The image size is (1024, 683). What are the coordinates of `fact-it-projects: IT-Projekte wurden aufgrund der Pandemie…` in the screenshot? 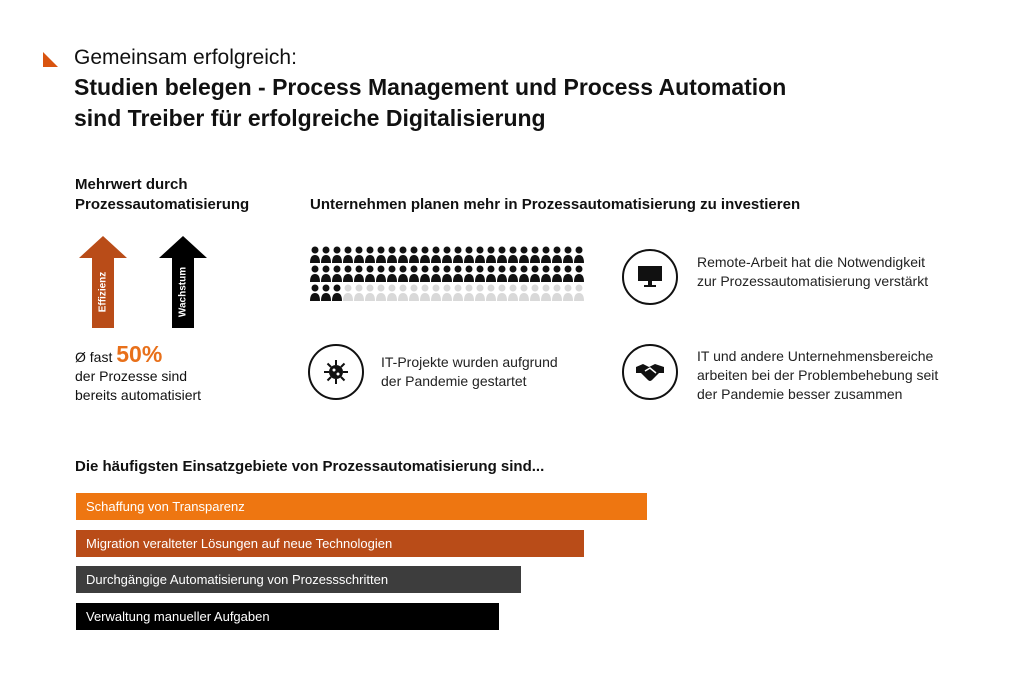 It's located at (469, 372).